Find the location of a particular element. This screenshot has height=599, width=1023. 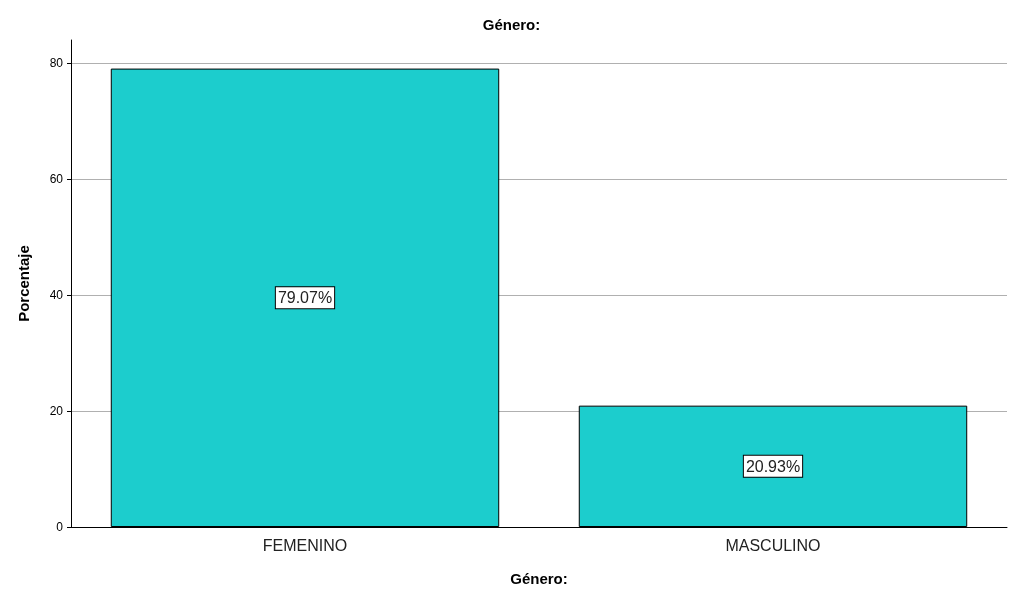

y-tick-label: 80 is located at coordinates (56, 63).